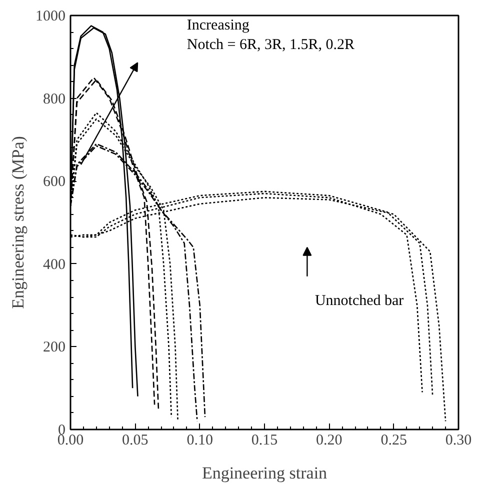  I want to click on x-tick-label: 0.15, so click(264, 440).